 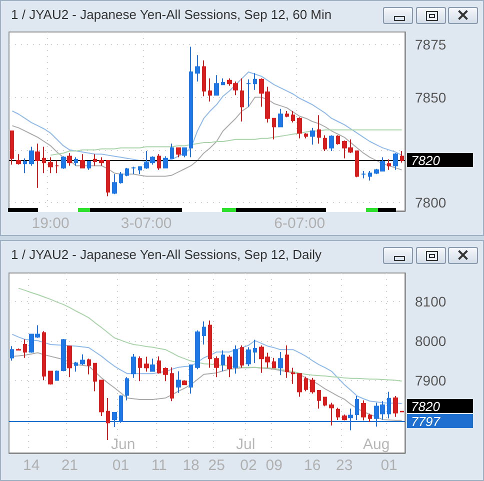 I want to click on x-tick-label: 19:00, so click(x=51, y=223).